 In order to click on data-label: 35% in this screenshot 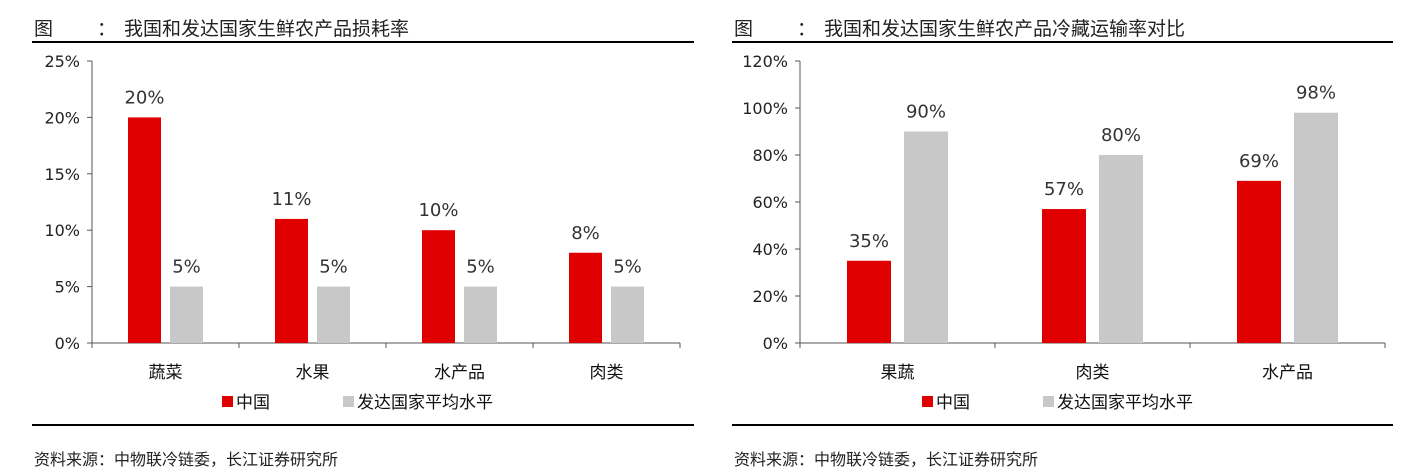, I will do `click(869, 241)`.